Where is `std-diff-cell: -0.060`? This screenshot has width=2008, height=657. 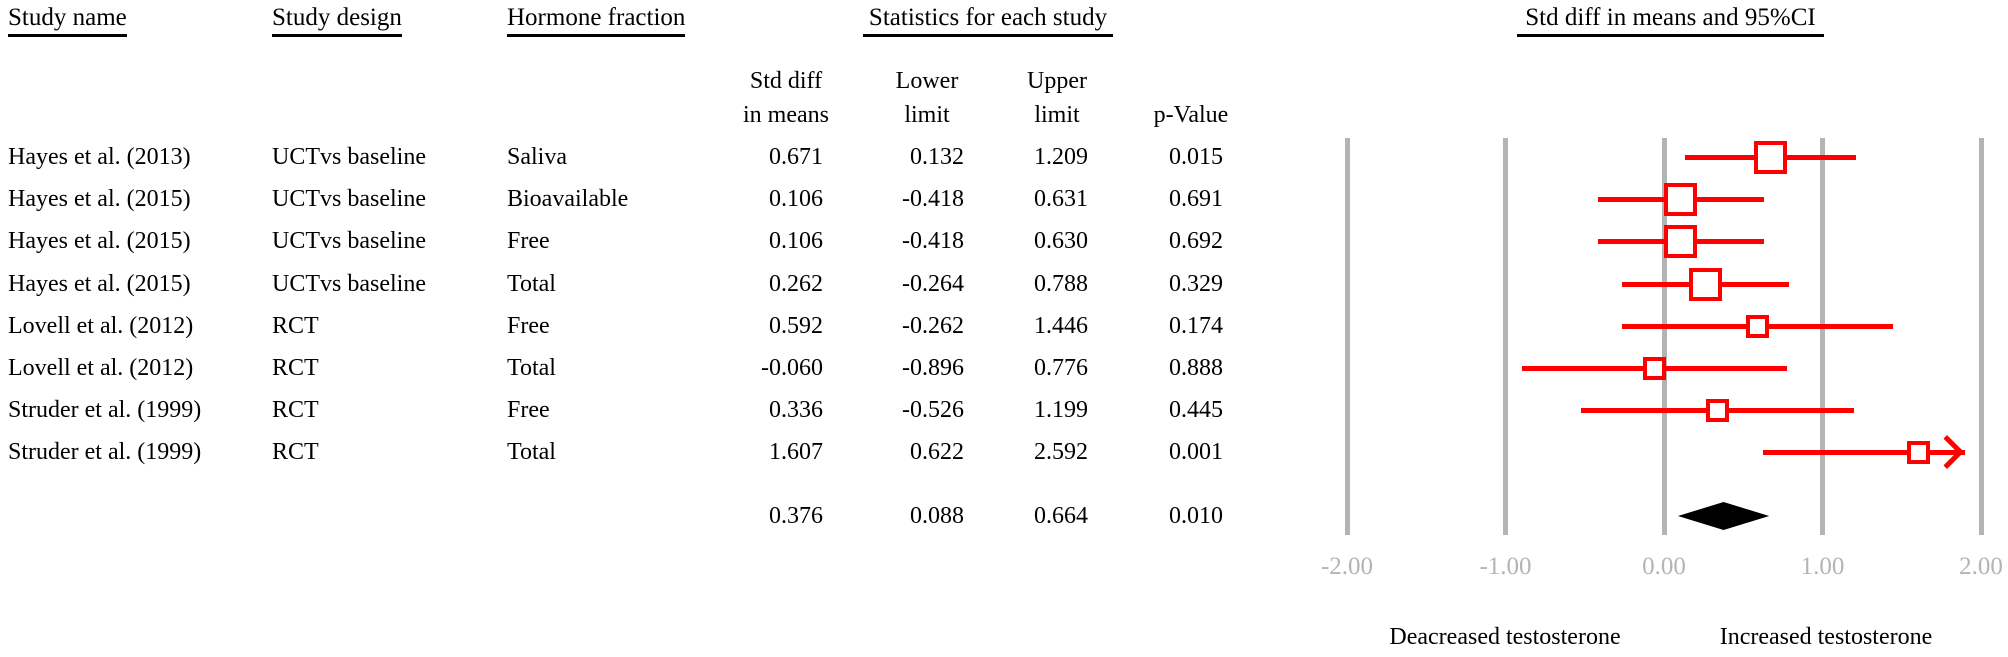
std-diff-cell: -0.060 is located at coordinates (792, 368).